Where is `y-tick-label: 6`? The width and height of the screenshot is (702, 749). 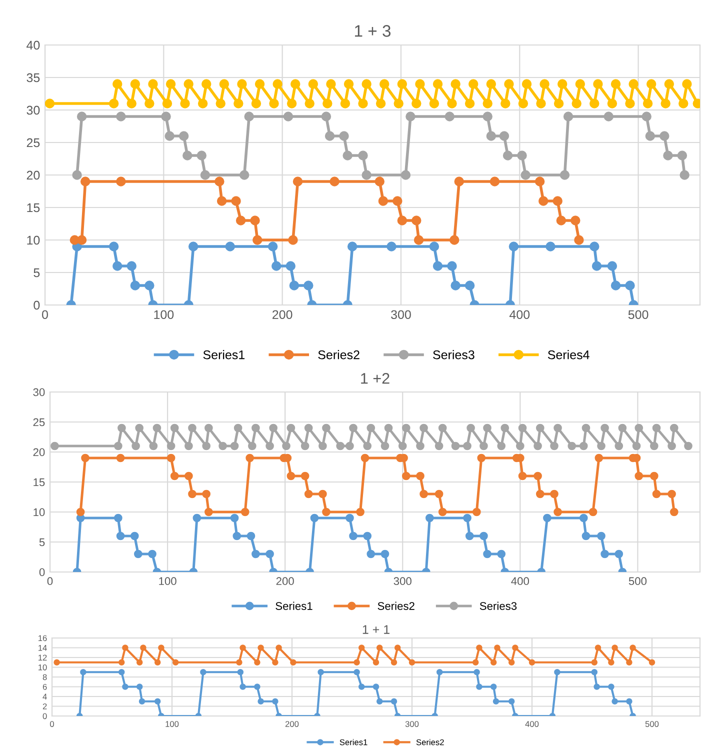
y-tick-label: 6 is located at coordinates (44, 687).